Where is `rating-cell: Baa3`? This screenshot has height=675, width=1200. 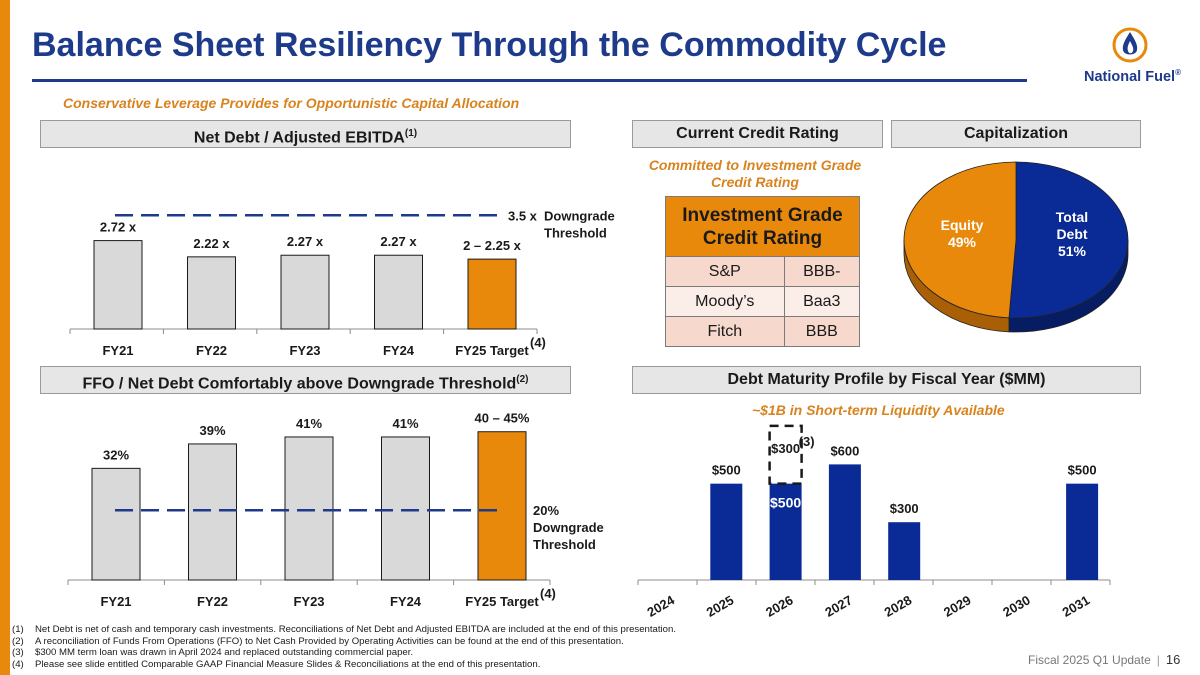
rating-cell: Baa3 is located at coordinates (822, 301).